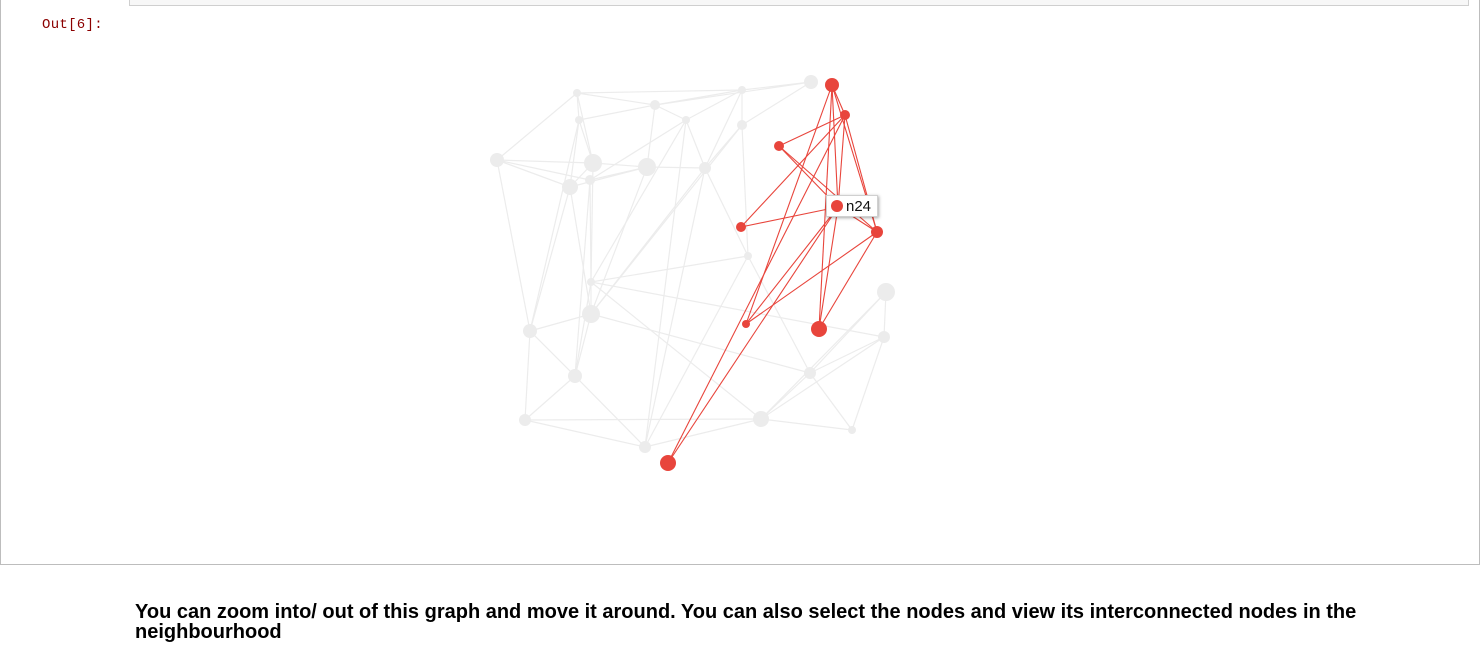 Image resolution: width=1482 pixels, height=656 pixels. What do you see at coordinates (859, 206) in the screenshot?
I see `selected-node-label-text: n24` at bounding box center [859, 206].